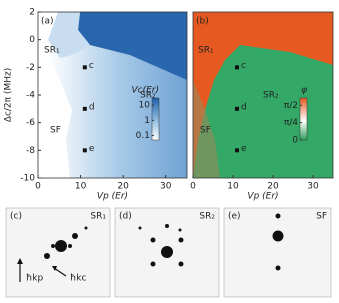  Describe the element at coordinates (304, 91) in the screenshot. I see `colorbar-label: φ` at that location.